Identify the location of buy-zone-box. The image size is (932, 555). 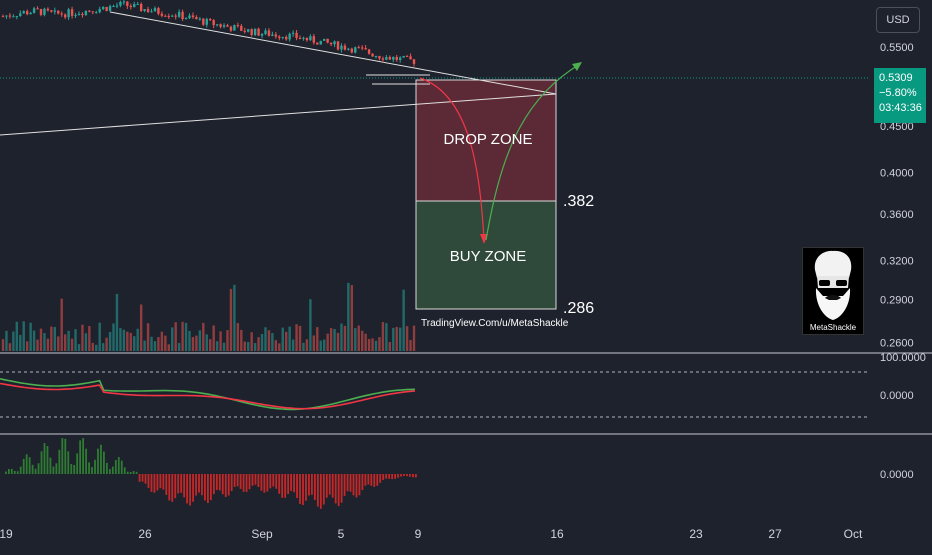
(486, 255).